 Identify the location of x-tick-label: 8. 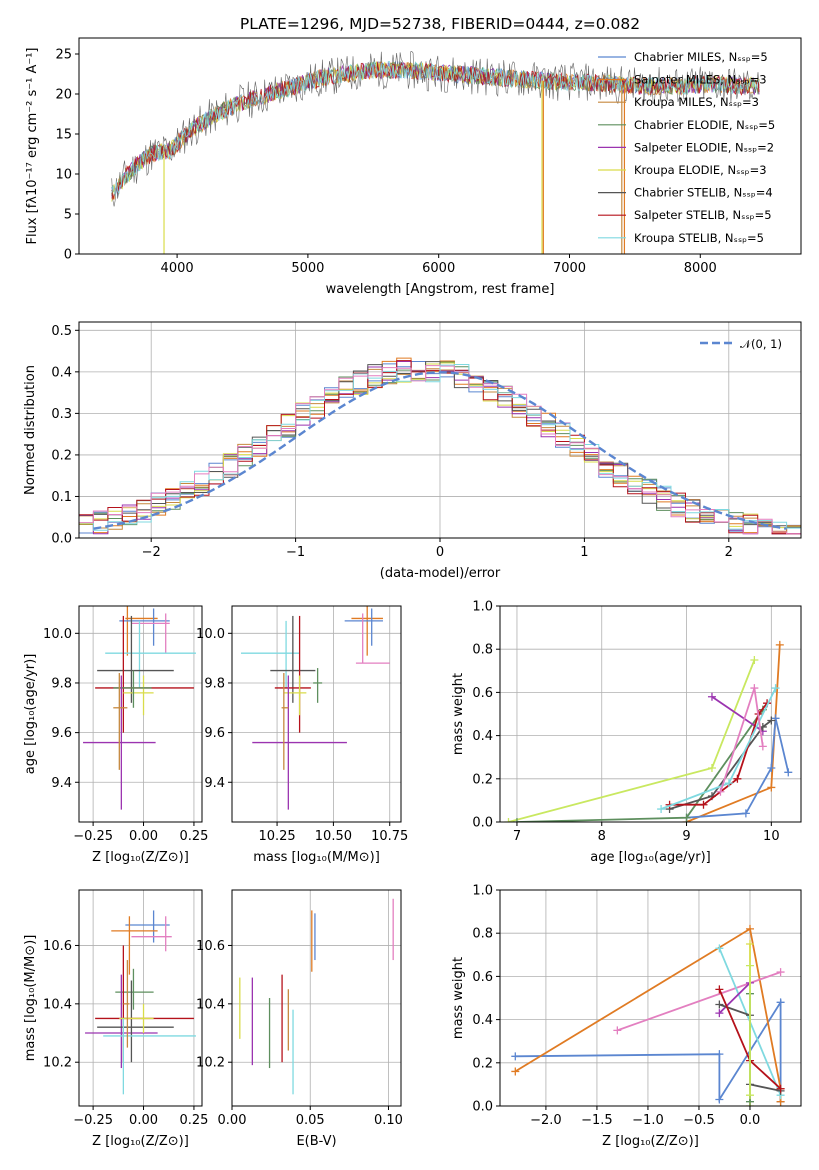
(602, 836).